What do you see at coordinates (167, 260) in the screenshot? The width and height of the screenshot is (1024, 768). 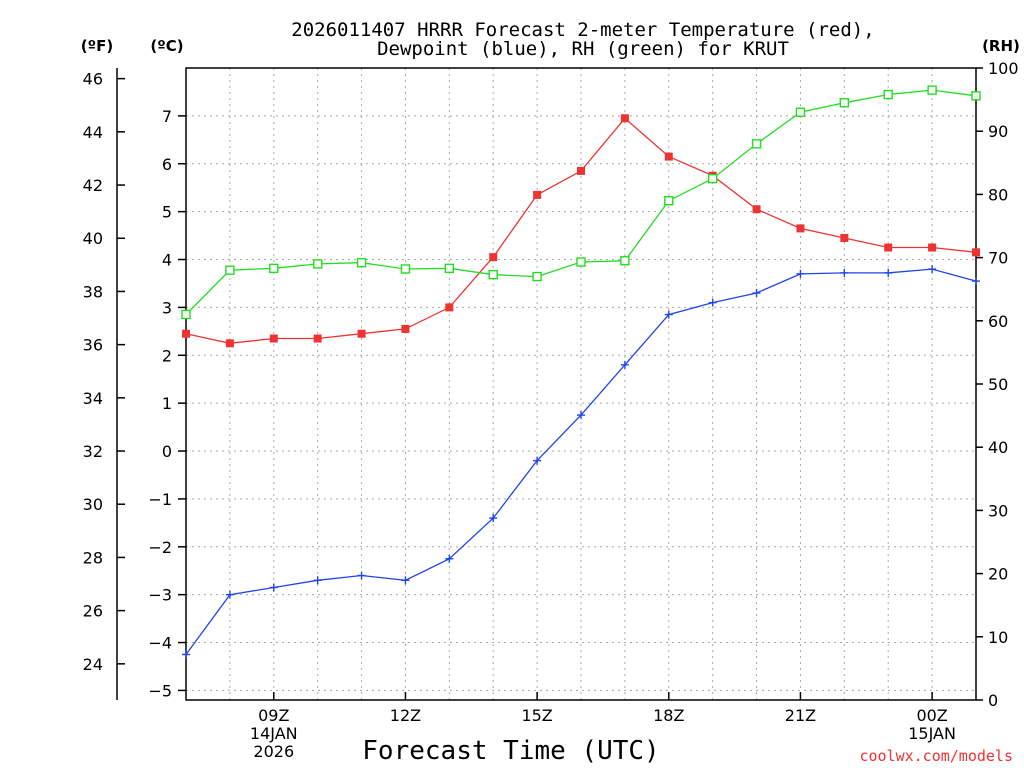 I see `celsius-tick-label: 4` at bounding box center [167, 260].